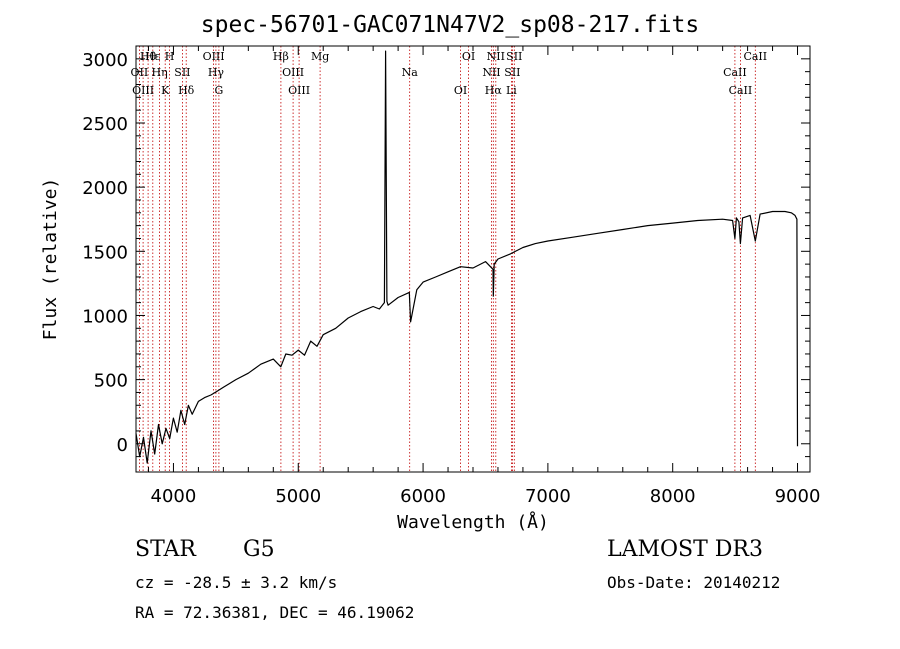  What do you see at coordinates (511, 90) in the screenshot?
I see `line-label: Li` at bounding box center [511, 90].